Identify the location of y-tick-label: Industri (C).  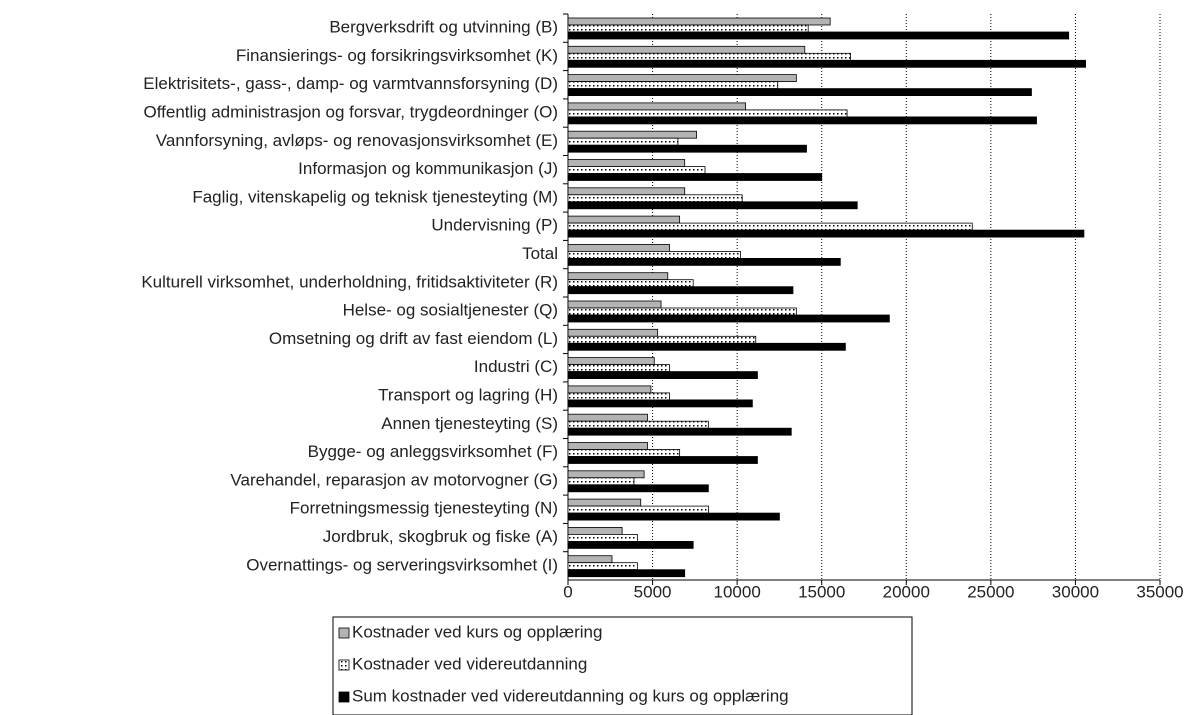
(516, 366).